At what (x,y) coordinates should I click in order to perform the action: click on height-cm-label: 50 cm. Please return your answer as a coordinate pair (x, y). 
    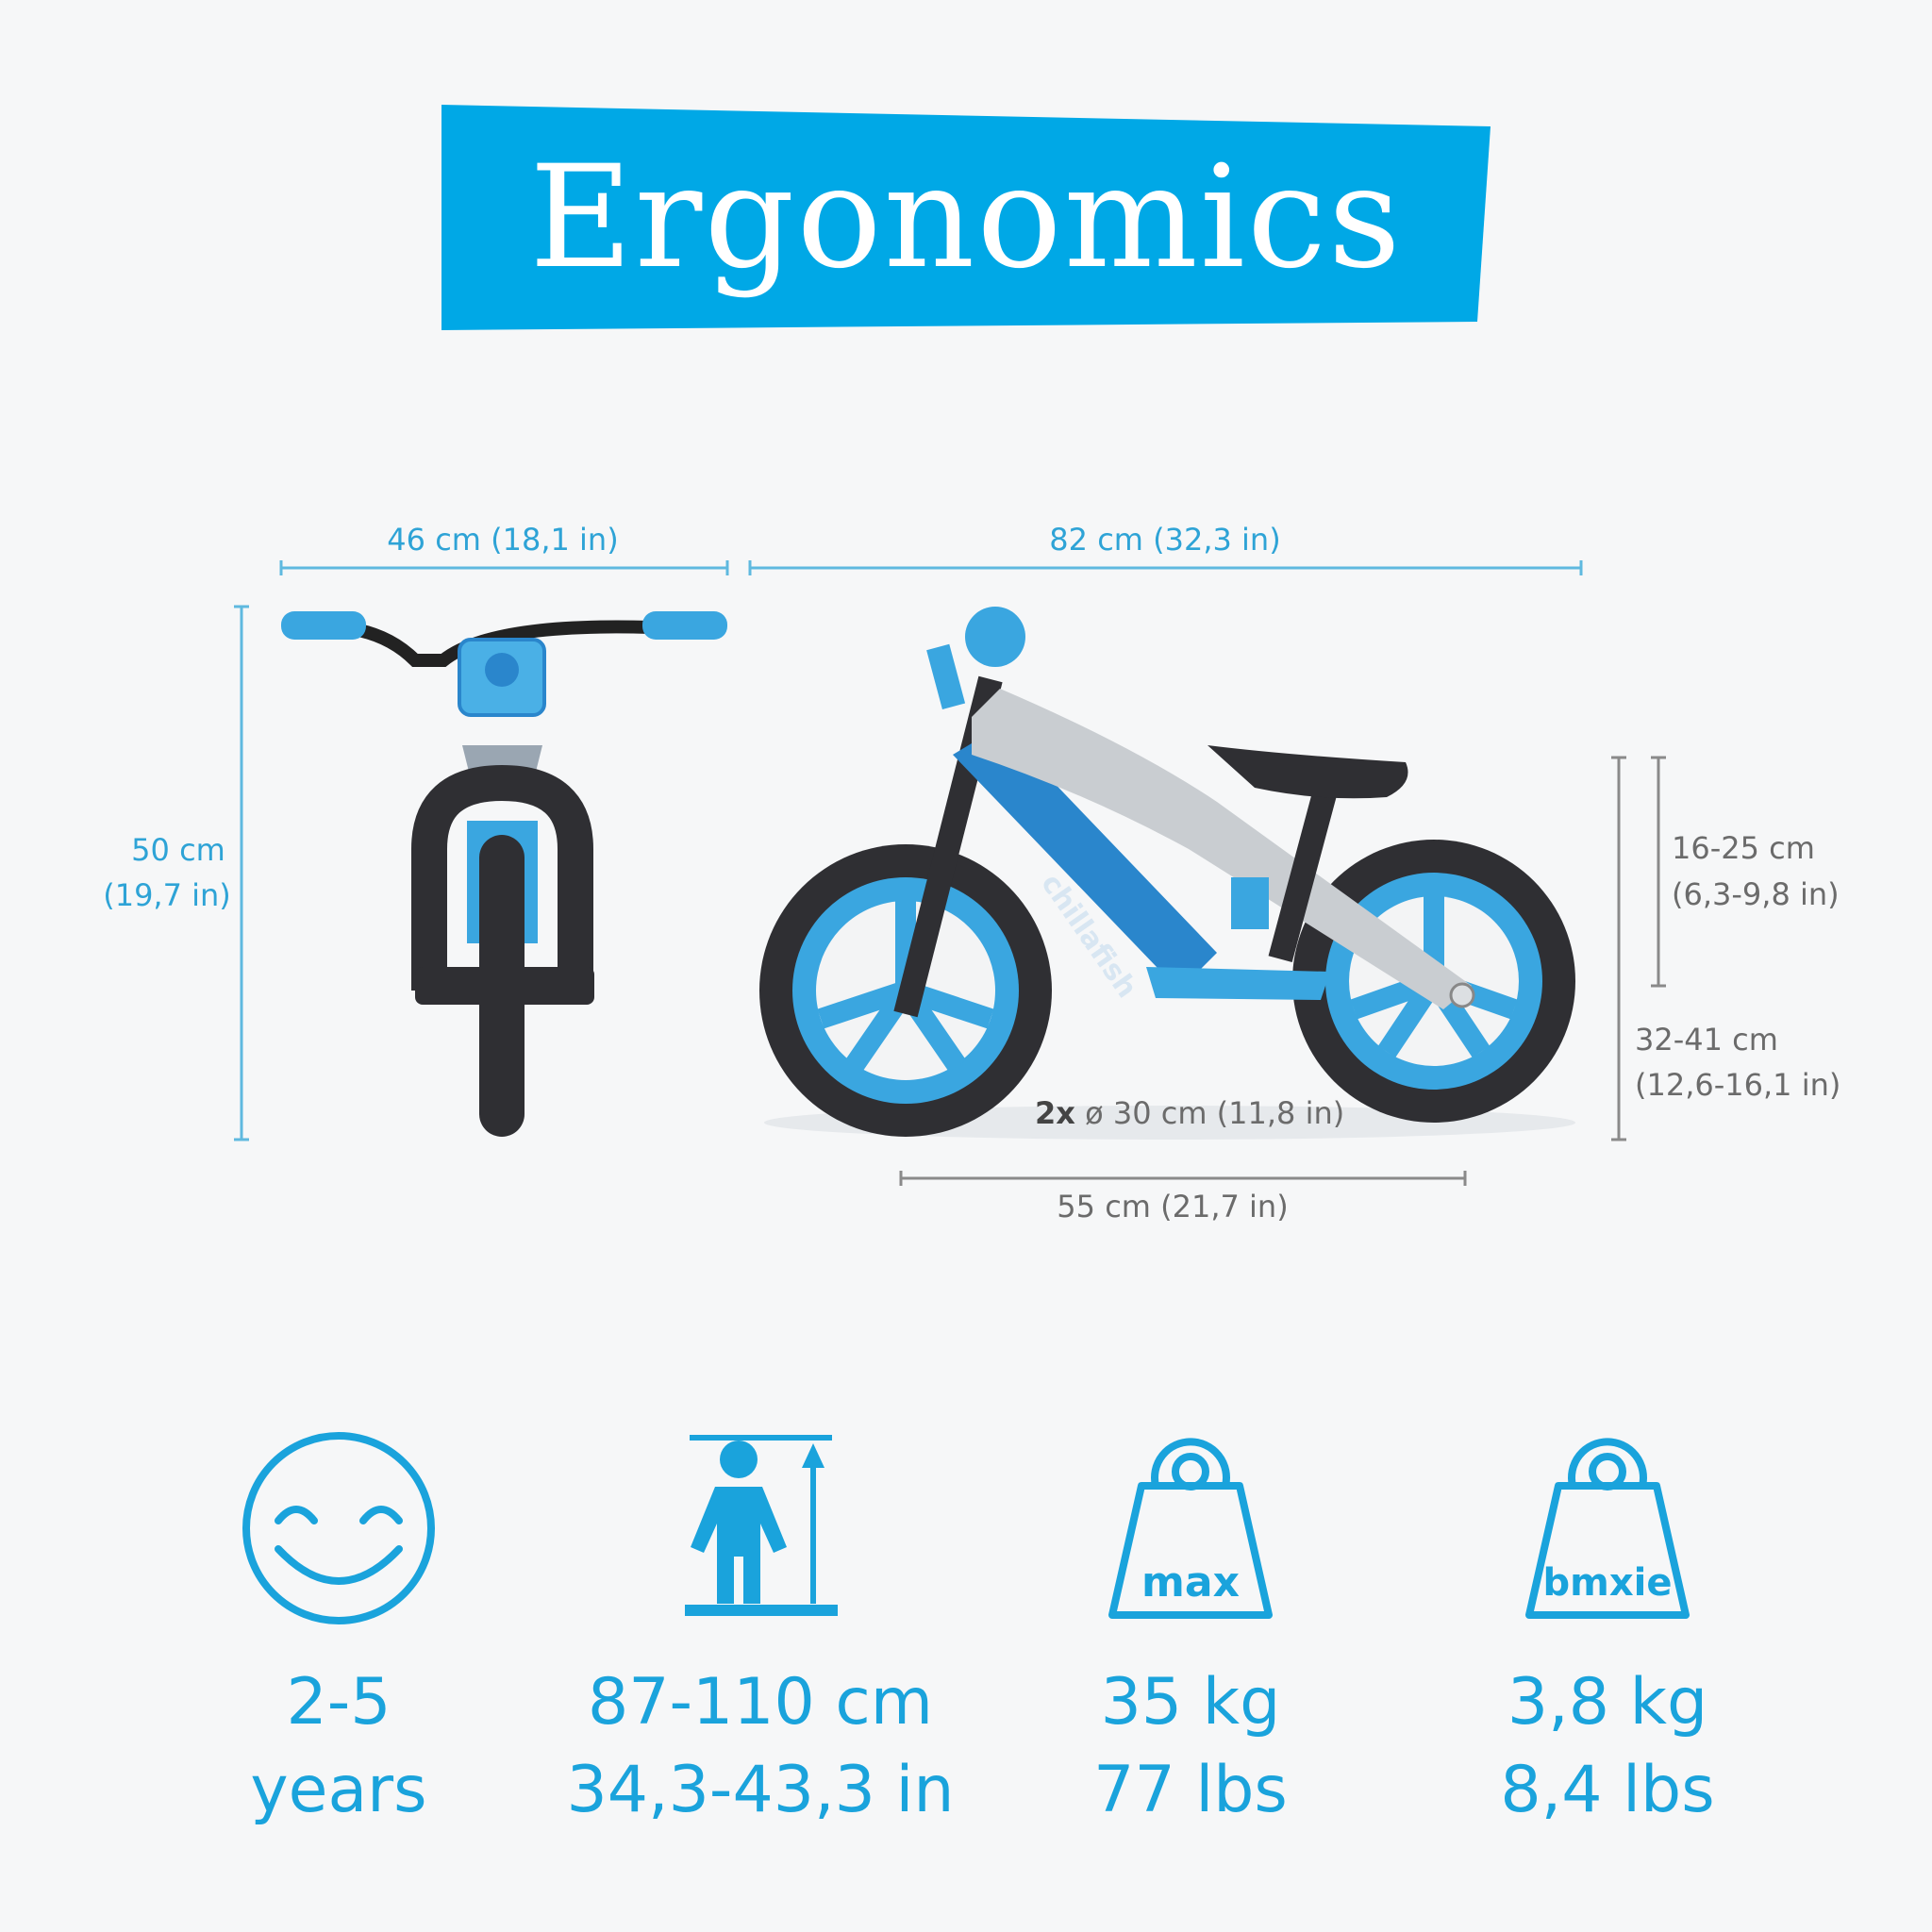
    Looking at the image, I should click on (178, 850).